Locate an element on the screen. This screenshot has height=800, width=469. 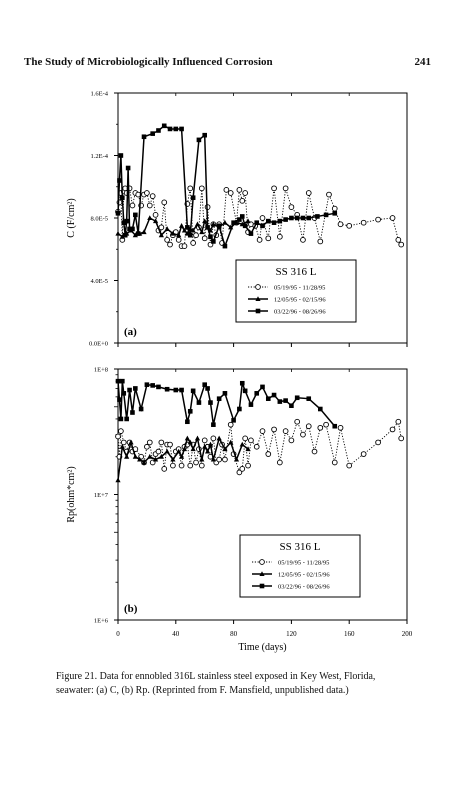
x-tick-label-b-0: 0 is located at coordinates (118, 634).